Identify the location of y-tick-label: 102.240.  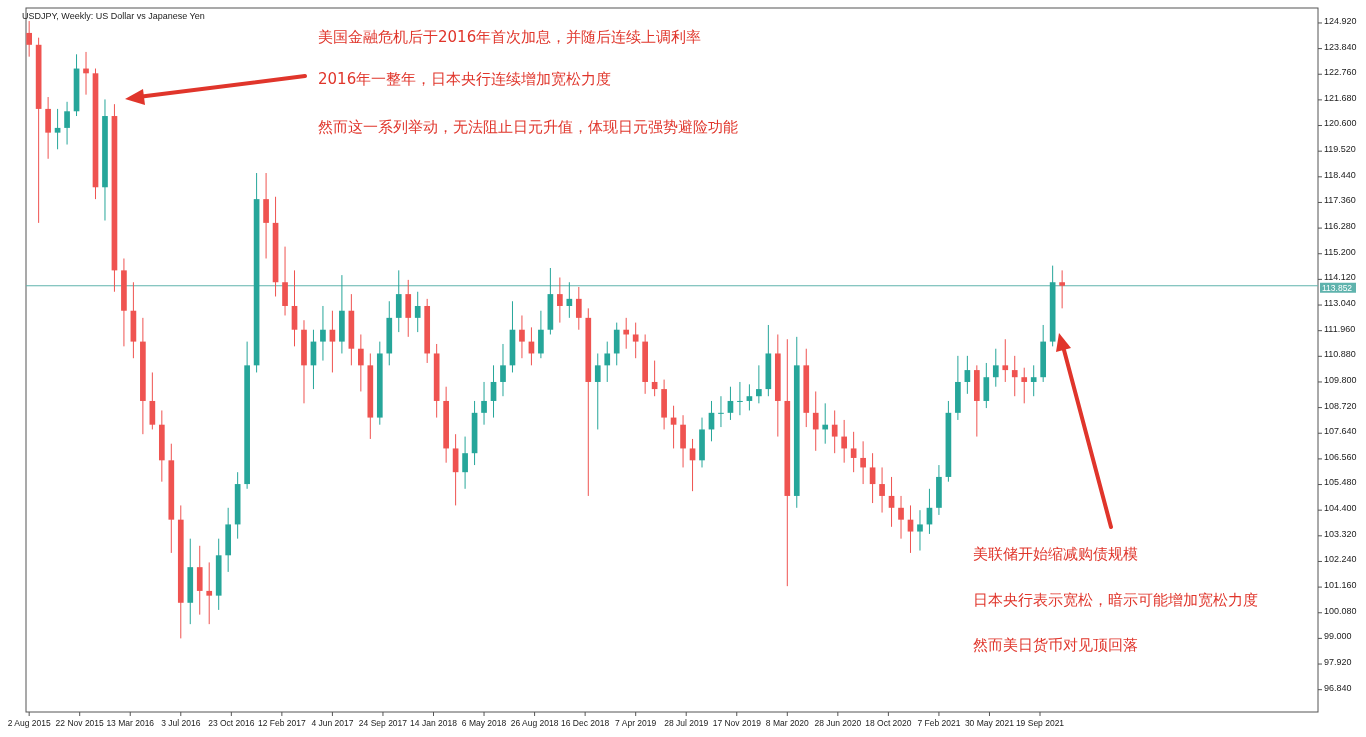
(1340, 559).